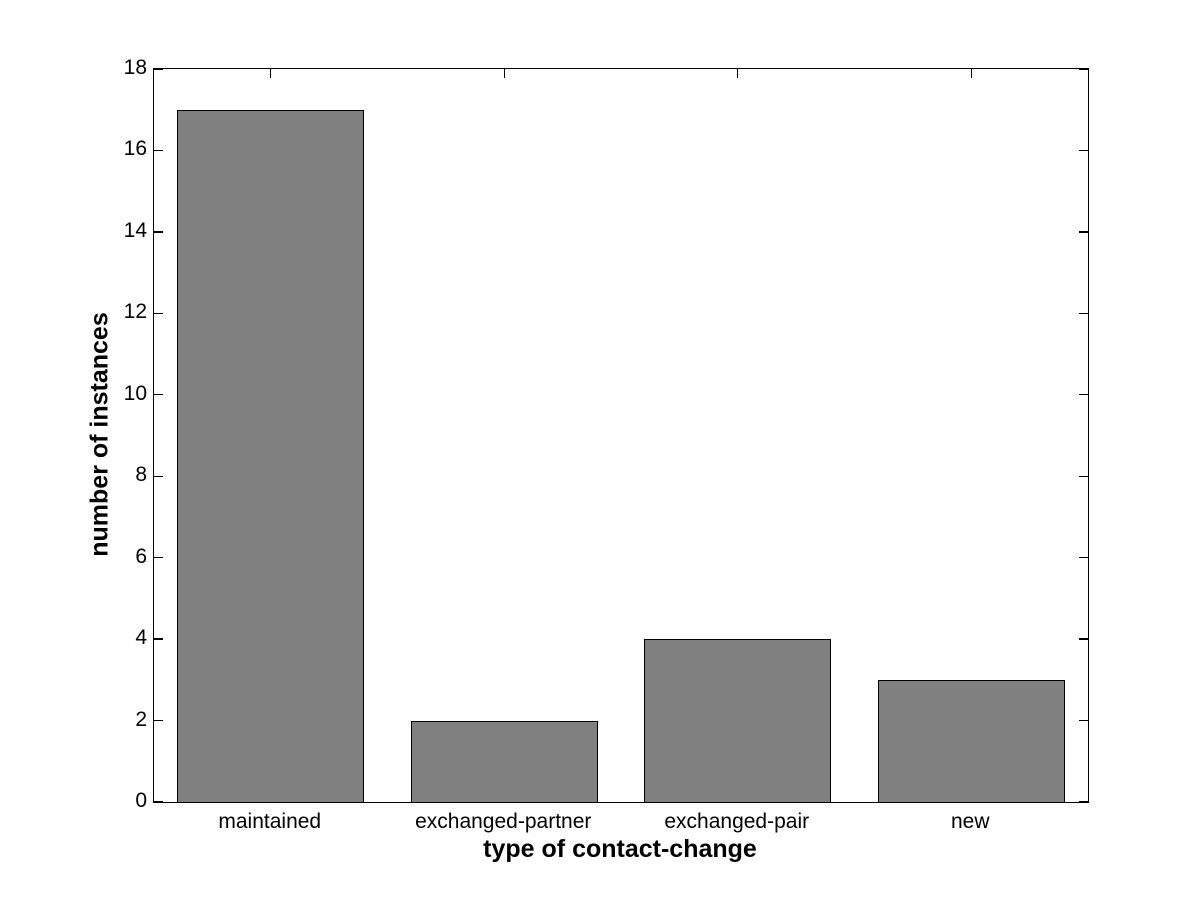 The height and width of the screenshot is (901, 1201). I want to click on y-tick-label-16: 16, so click(135, 149).